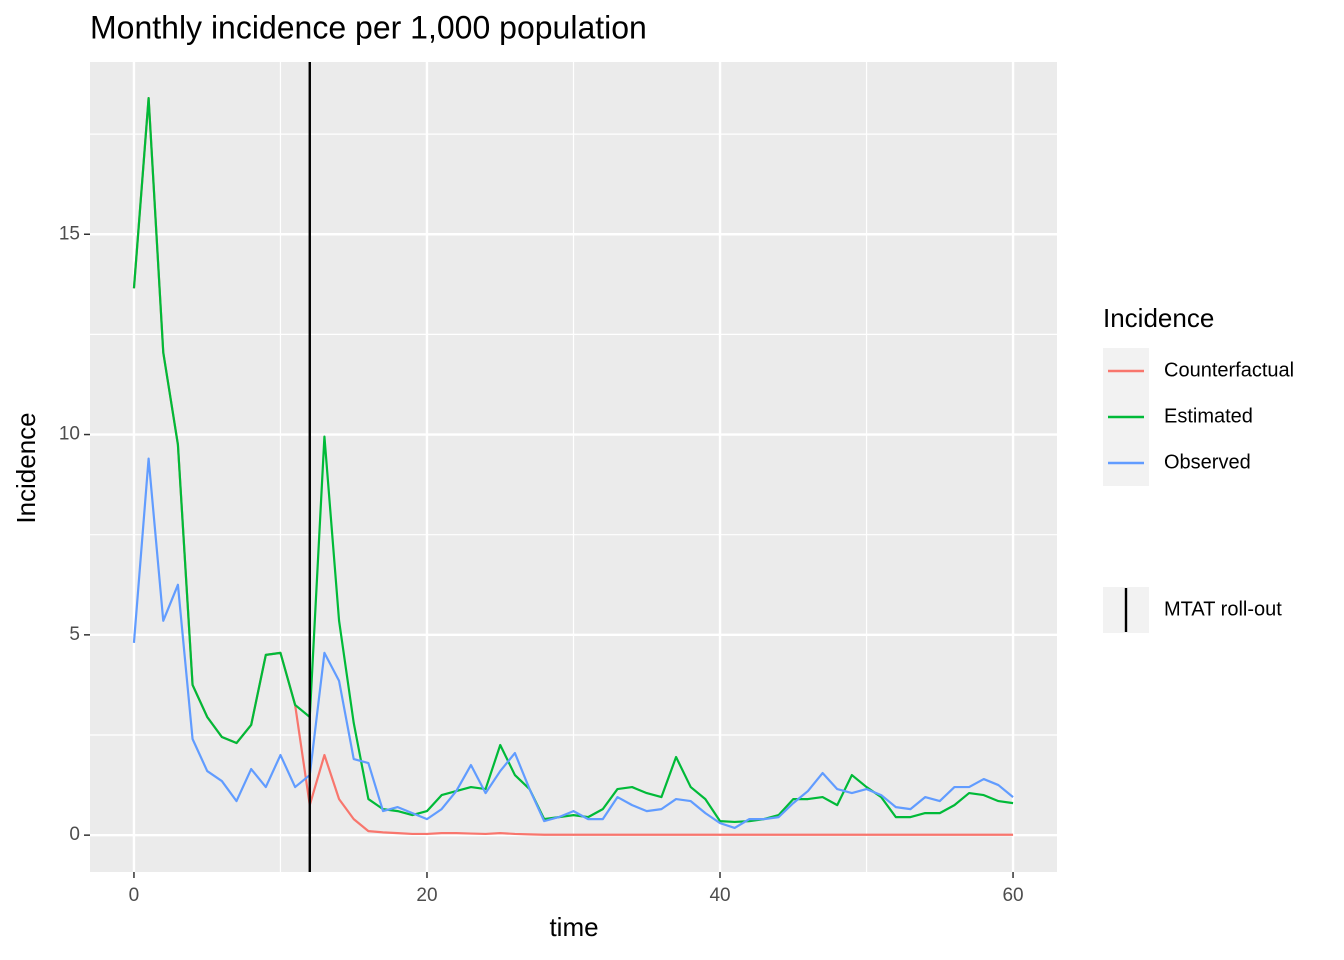 The width and height of the screenshot is (1344, 960). Describe the element at coordinates (26, 467) in the screenshot. I see `y-axis-label: Incidence` at that location.